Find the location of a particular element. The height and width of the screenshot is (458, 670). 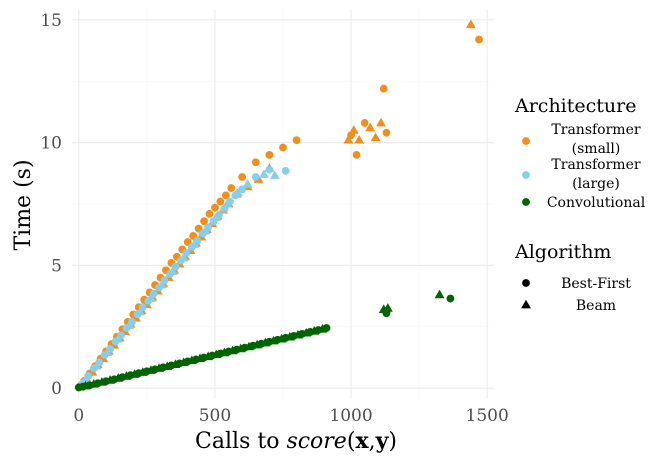

legend-item: Beam is located at coordinates (568, 306).